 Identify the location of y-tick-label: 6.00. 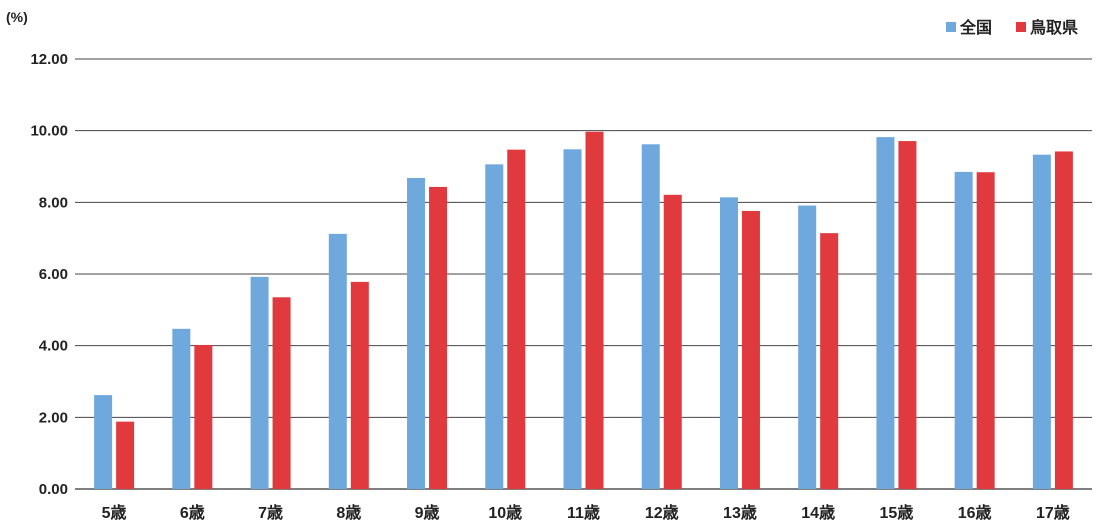
(53, 274).